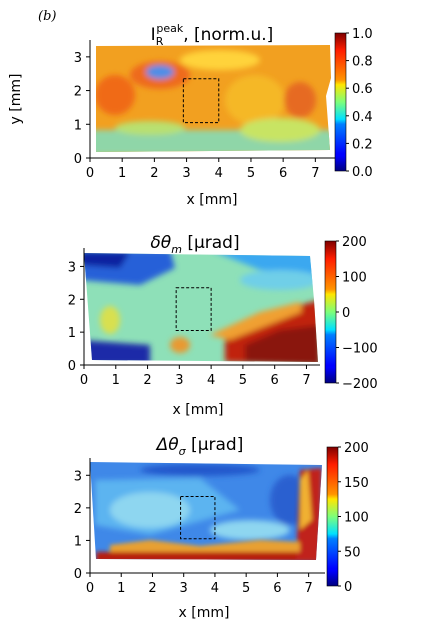 This screenshot has height=640, width=427. What do you see at coordinates (352, 552) in the screenshot?
I see `colorbar-tick-label: 50` at bounding box center [352, 552].